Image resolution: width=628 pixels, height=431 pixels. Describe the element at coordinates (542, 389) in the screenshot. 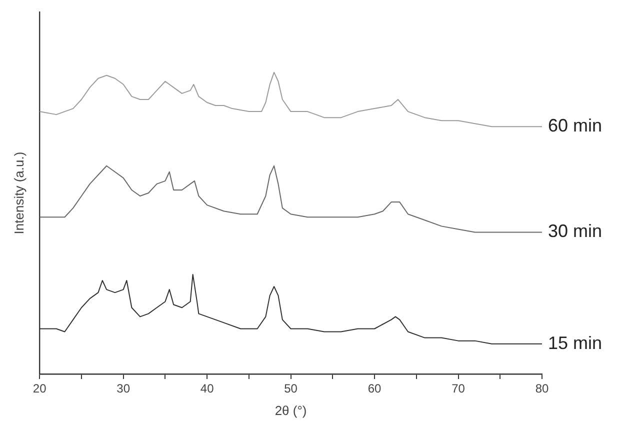

I see `x-tick-label: 80` at that location.